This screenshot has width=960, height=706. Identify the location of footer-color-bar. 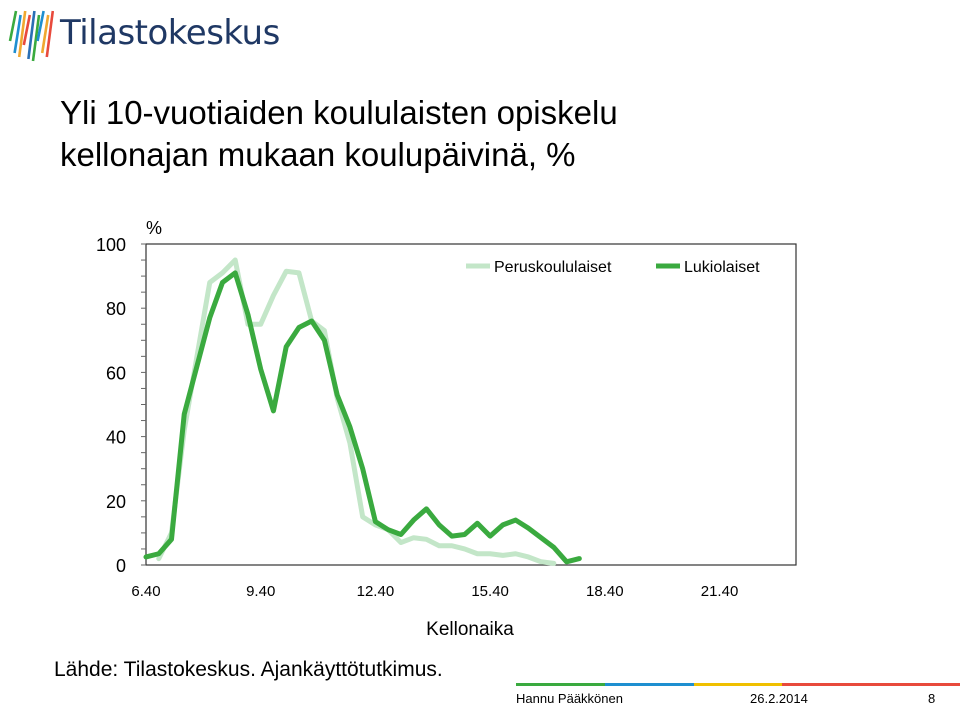
(738, 684).